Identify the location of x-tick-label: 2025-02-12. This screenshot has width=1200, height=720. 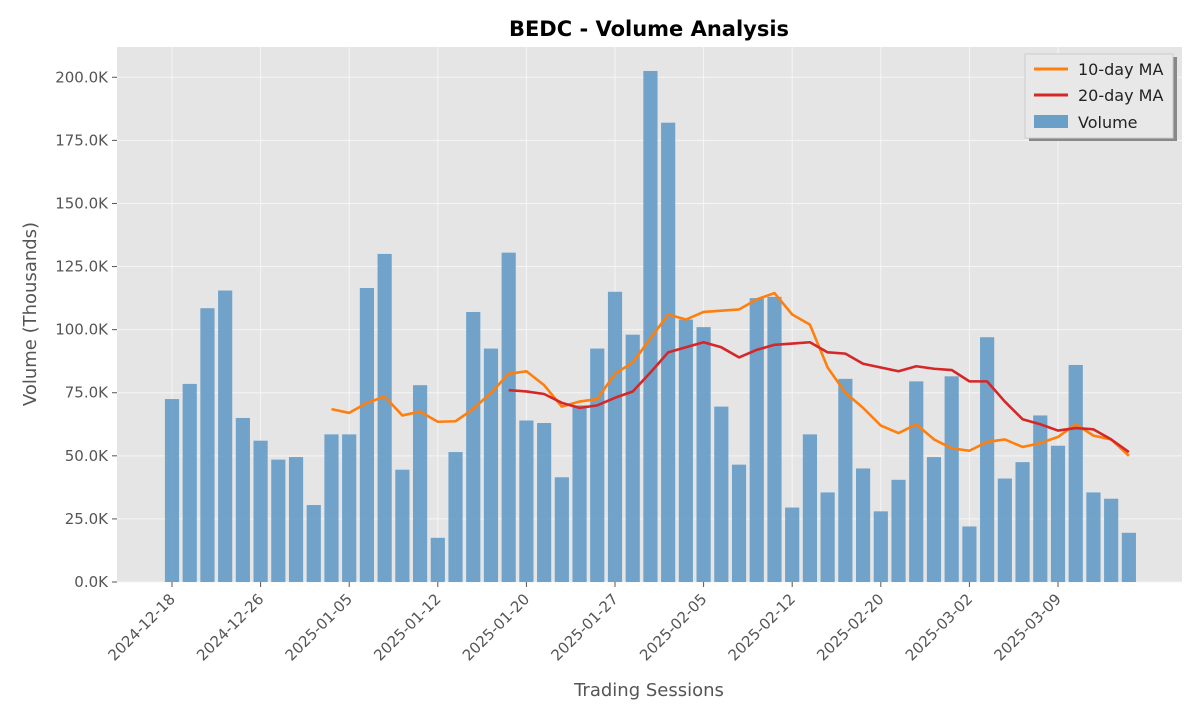
(762, 627).